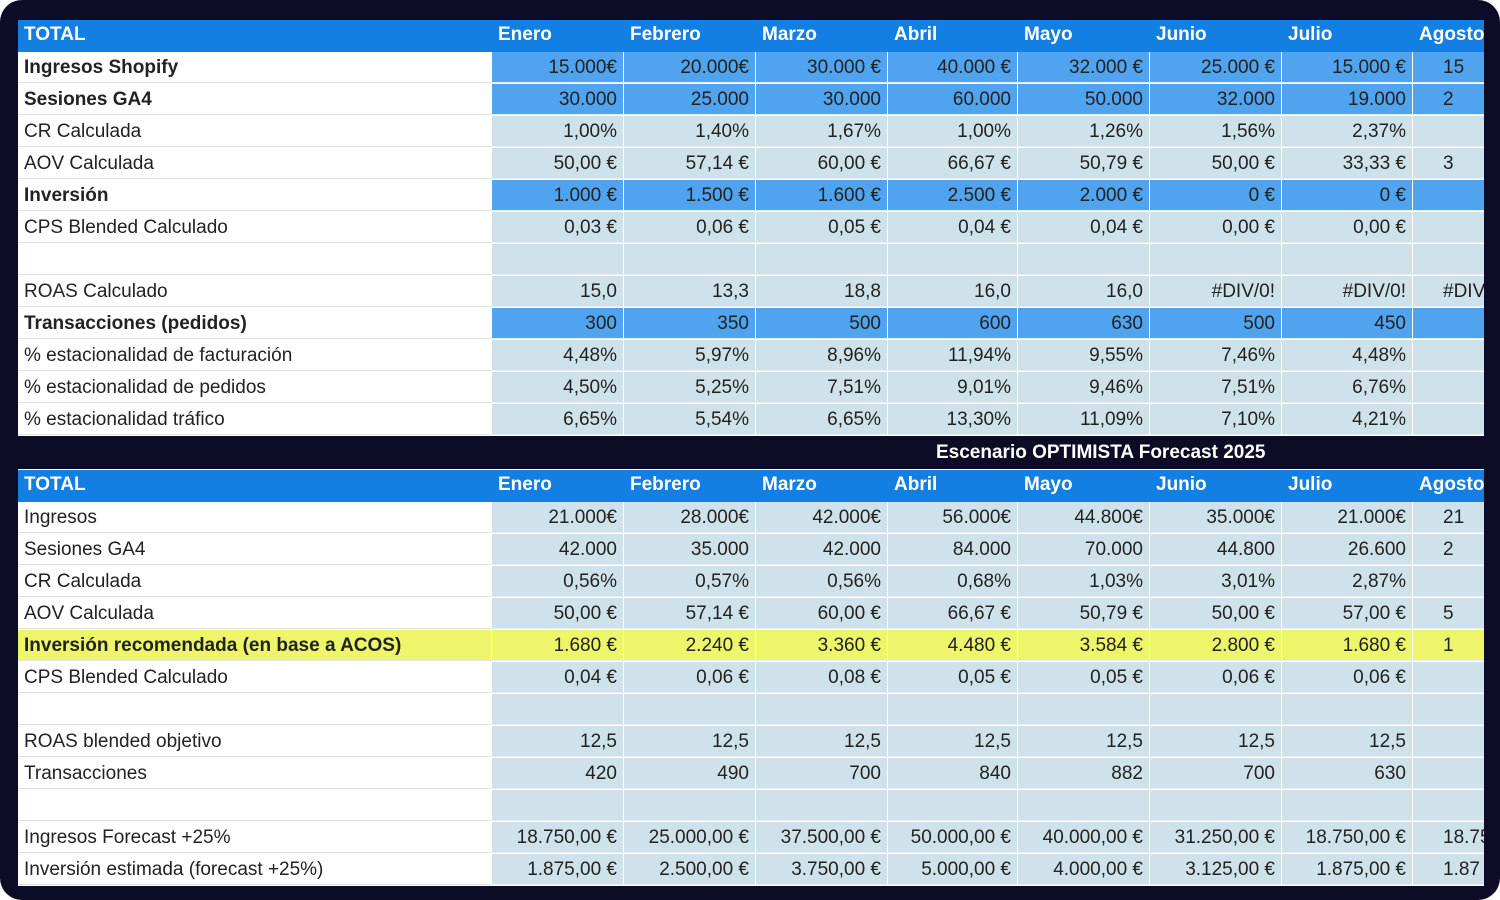  Describe the element at coordinates (255, 837) in the screenshot. I see `row-label: Ingresos Forecast +25%` at that location.